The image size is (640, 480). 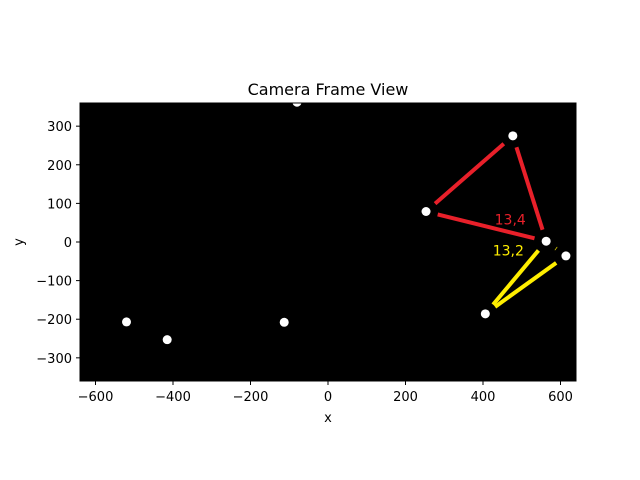 I want to click on y-tick-label: −300, so click(x=54, y=359).